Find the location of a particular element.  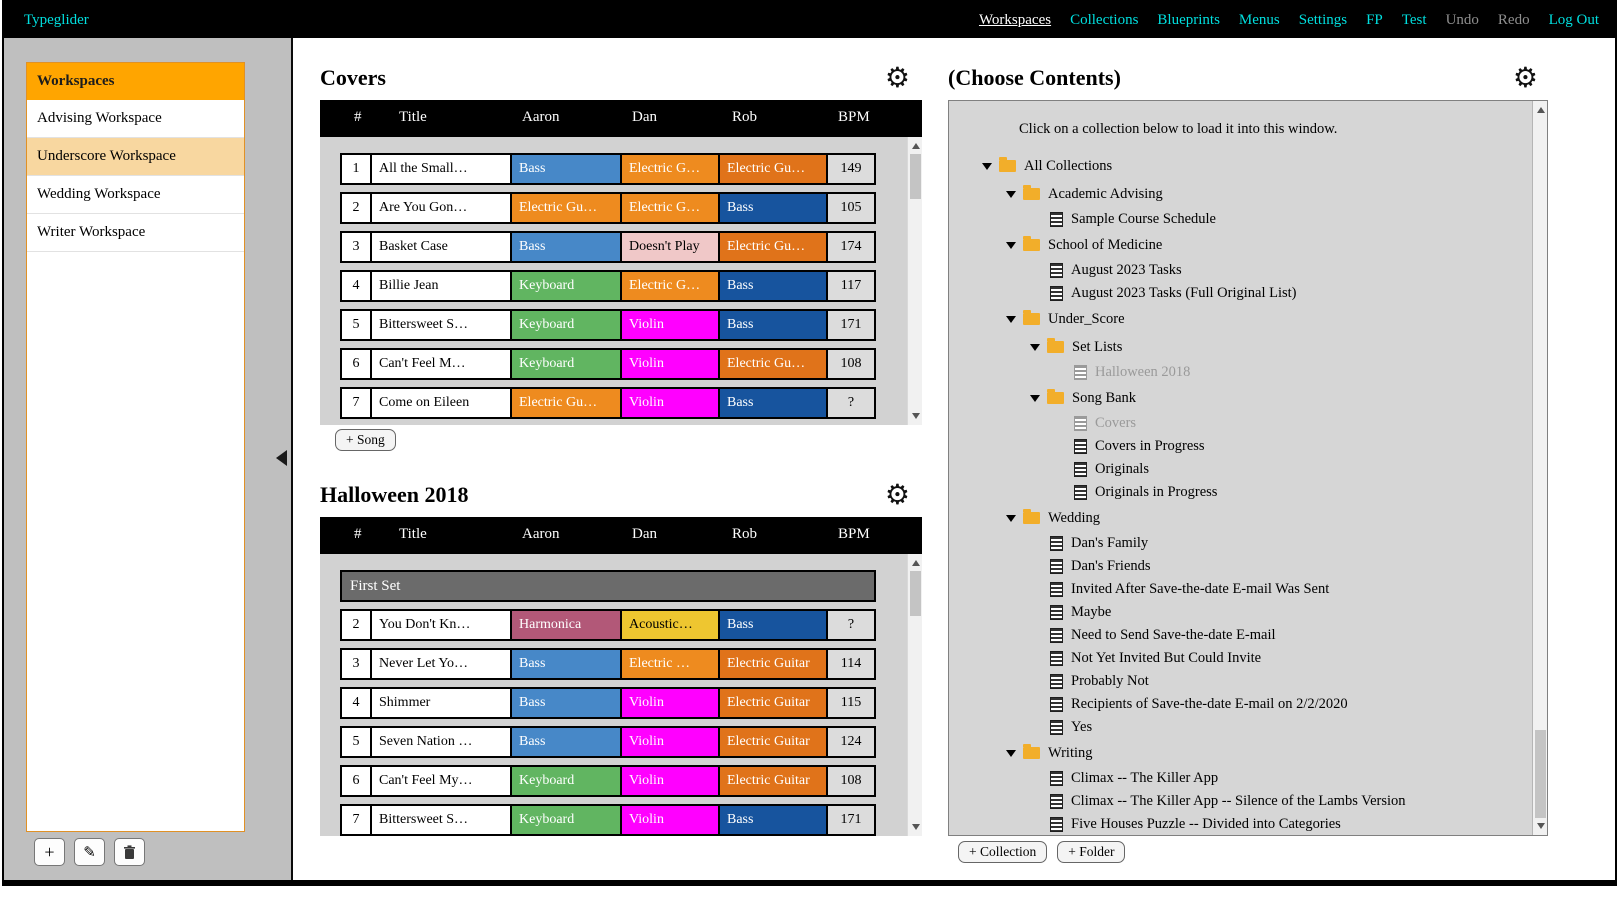

tree-collection-august-2023-tasks: August 2023 Tasks is located at coordinates (1248, 270).